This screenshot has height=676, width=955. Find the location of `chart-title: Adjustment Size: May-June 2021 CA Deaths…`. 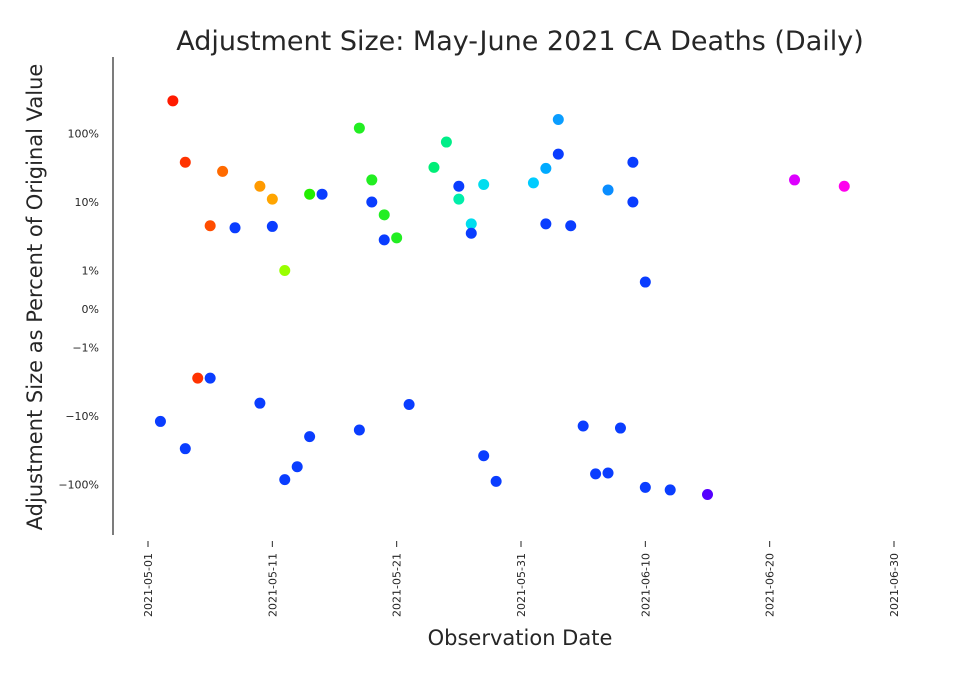

chart-title: Adjustment Size: May-June 2021 CA Deaths… is located at coordinates (520, 41).